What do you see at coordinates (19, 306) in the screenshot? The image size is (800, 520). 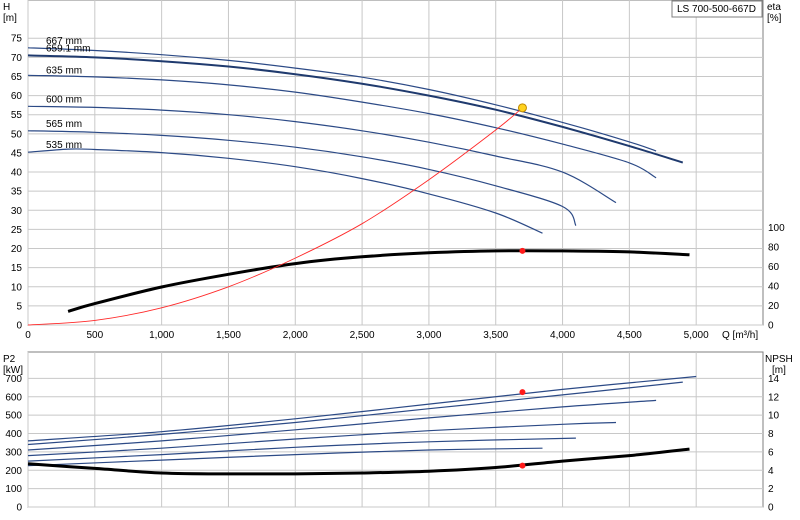 I see `y-left-tick-label: 5` at bounding box center [19, 306].